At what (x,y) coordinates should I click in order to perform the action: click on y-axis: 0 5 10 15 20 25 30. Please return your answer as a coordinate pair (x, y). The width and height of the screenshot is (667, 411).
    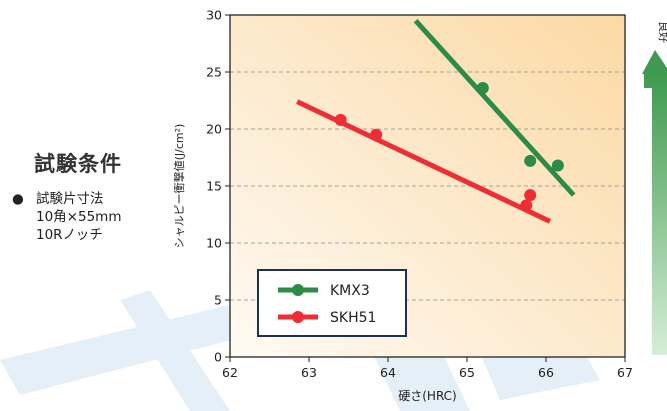
    Looking at the image, I should click on (218, 186).